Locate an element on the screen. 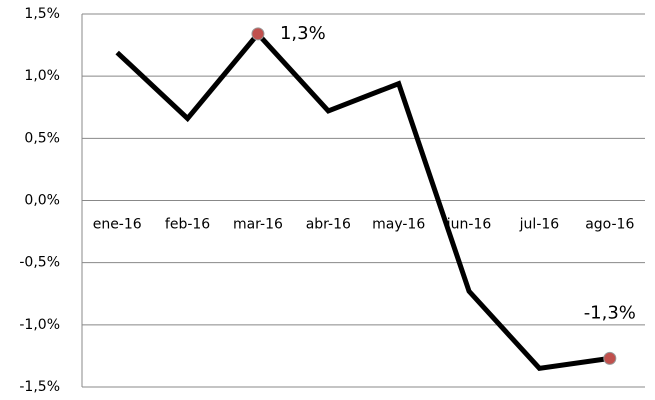  x-tick-label: may-16 is located at coordinates (398, 225).